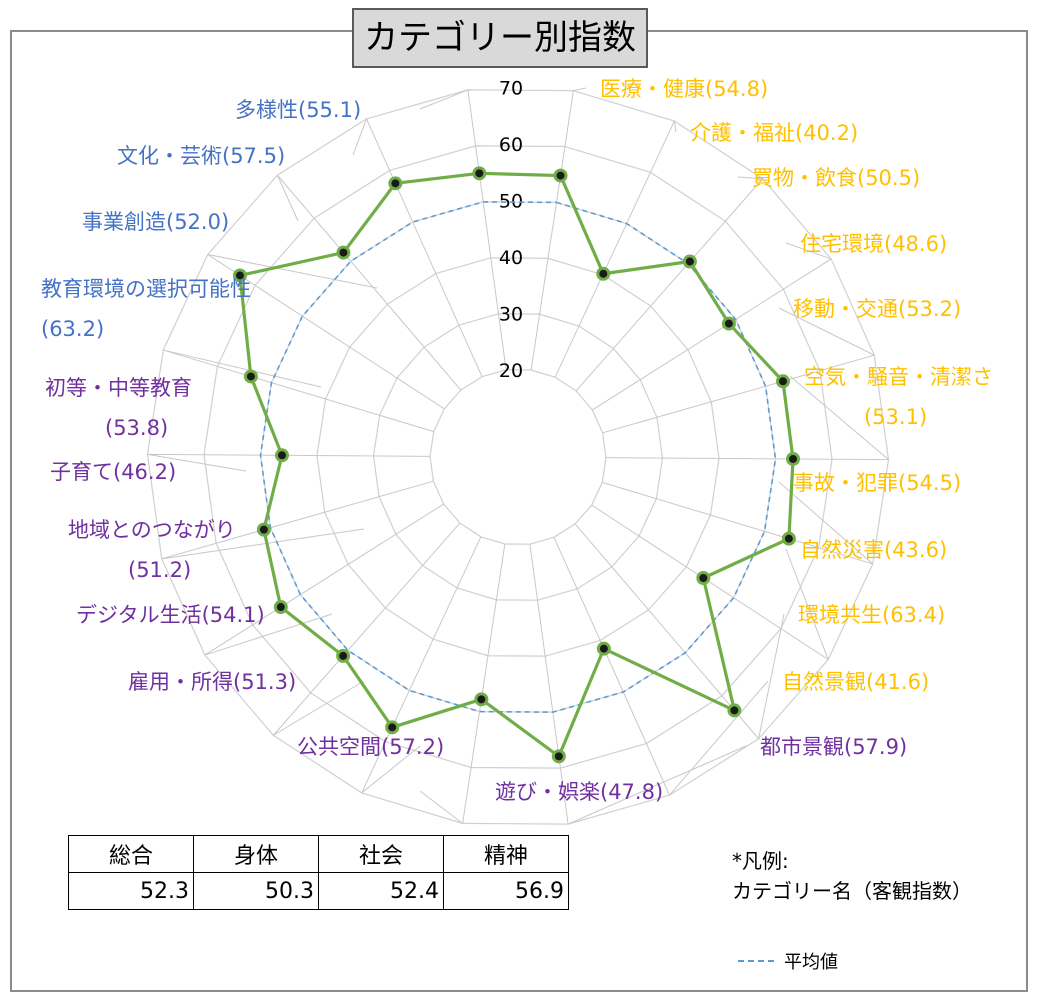 The image size is (1040, 1000). I want to click on category-label: 文化・芸術(57.5), so click(201, 156).